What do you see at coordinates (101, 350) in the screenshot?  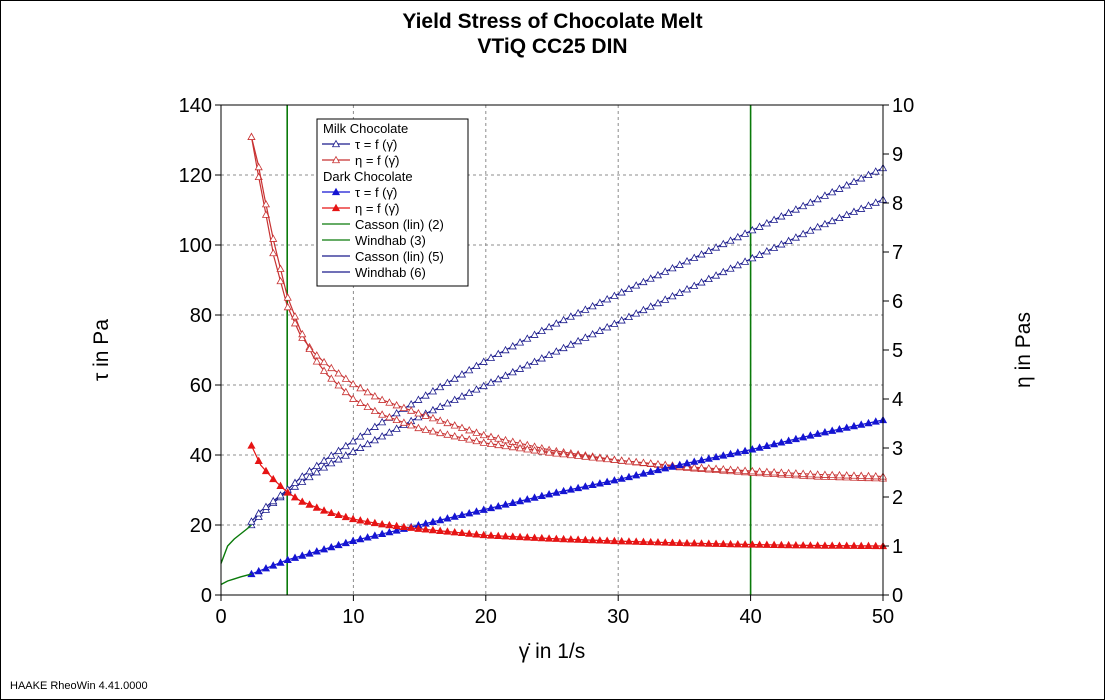 I see `y-left-axis-label: τ in Pa` at bounding box center [101, 350].